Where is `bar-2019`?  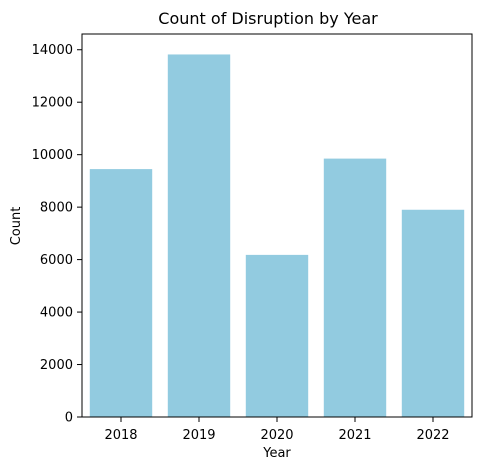
bar-2019 is located at coordinates (199, 236).